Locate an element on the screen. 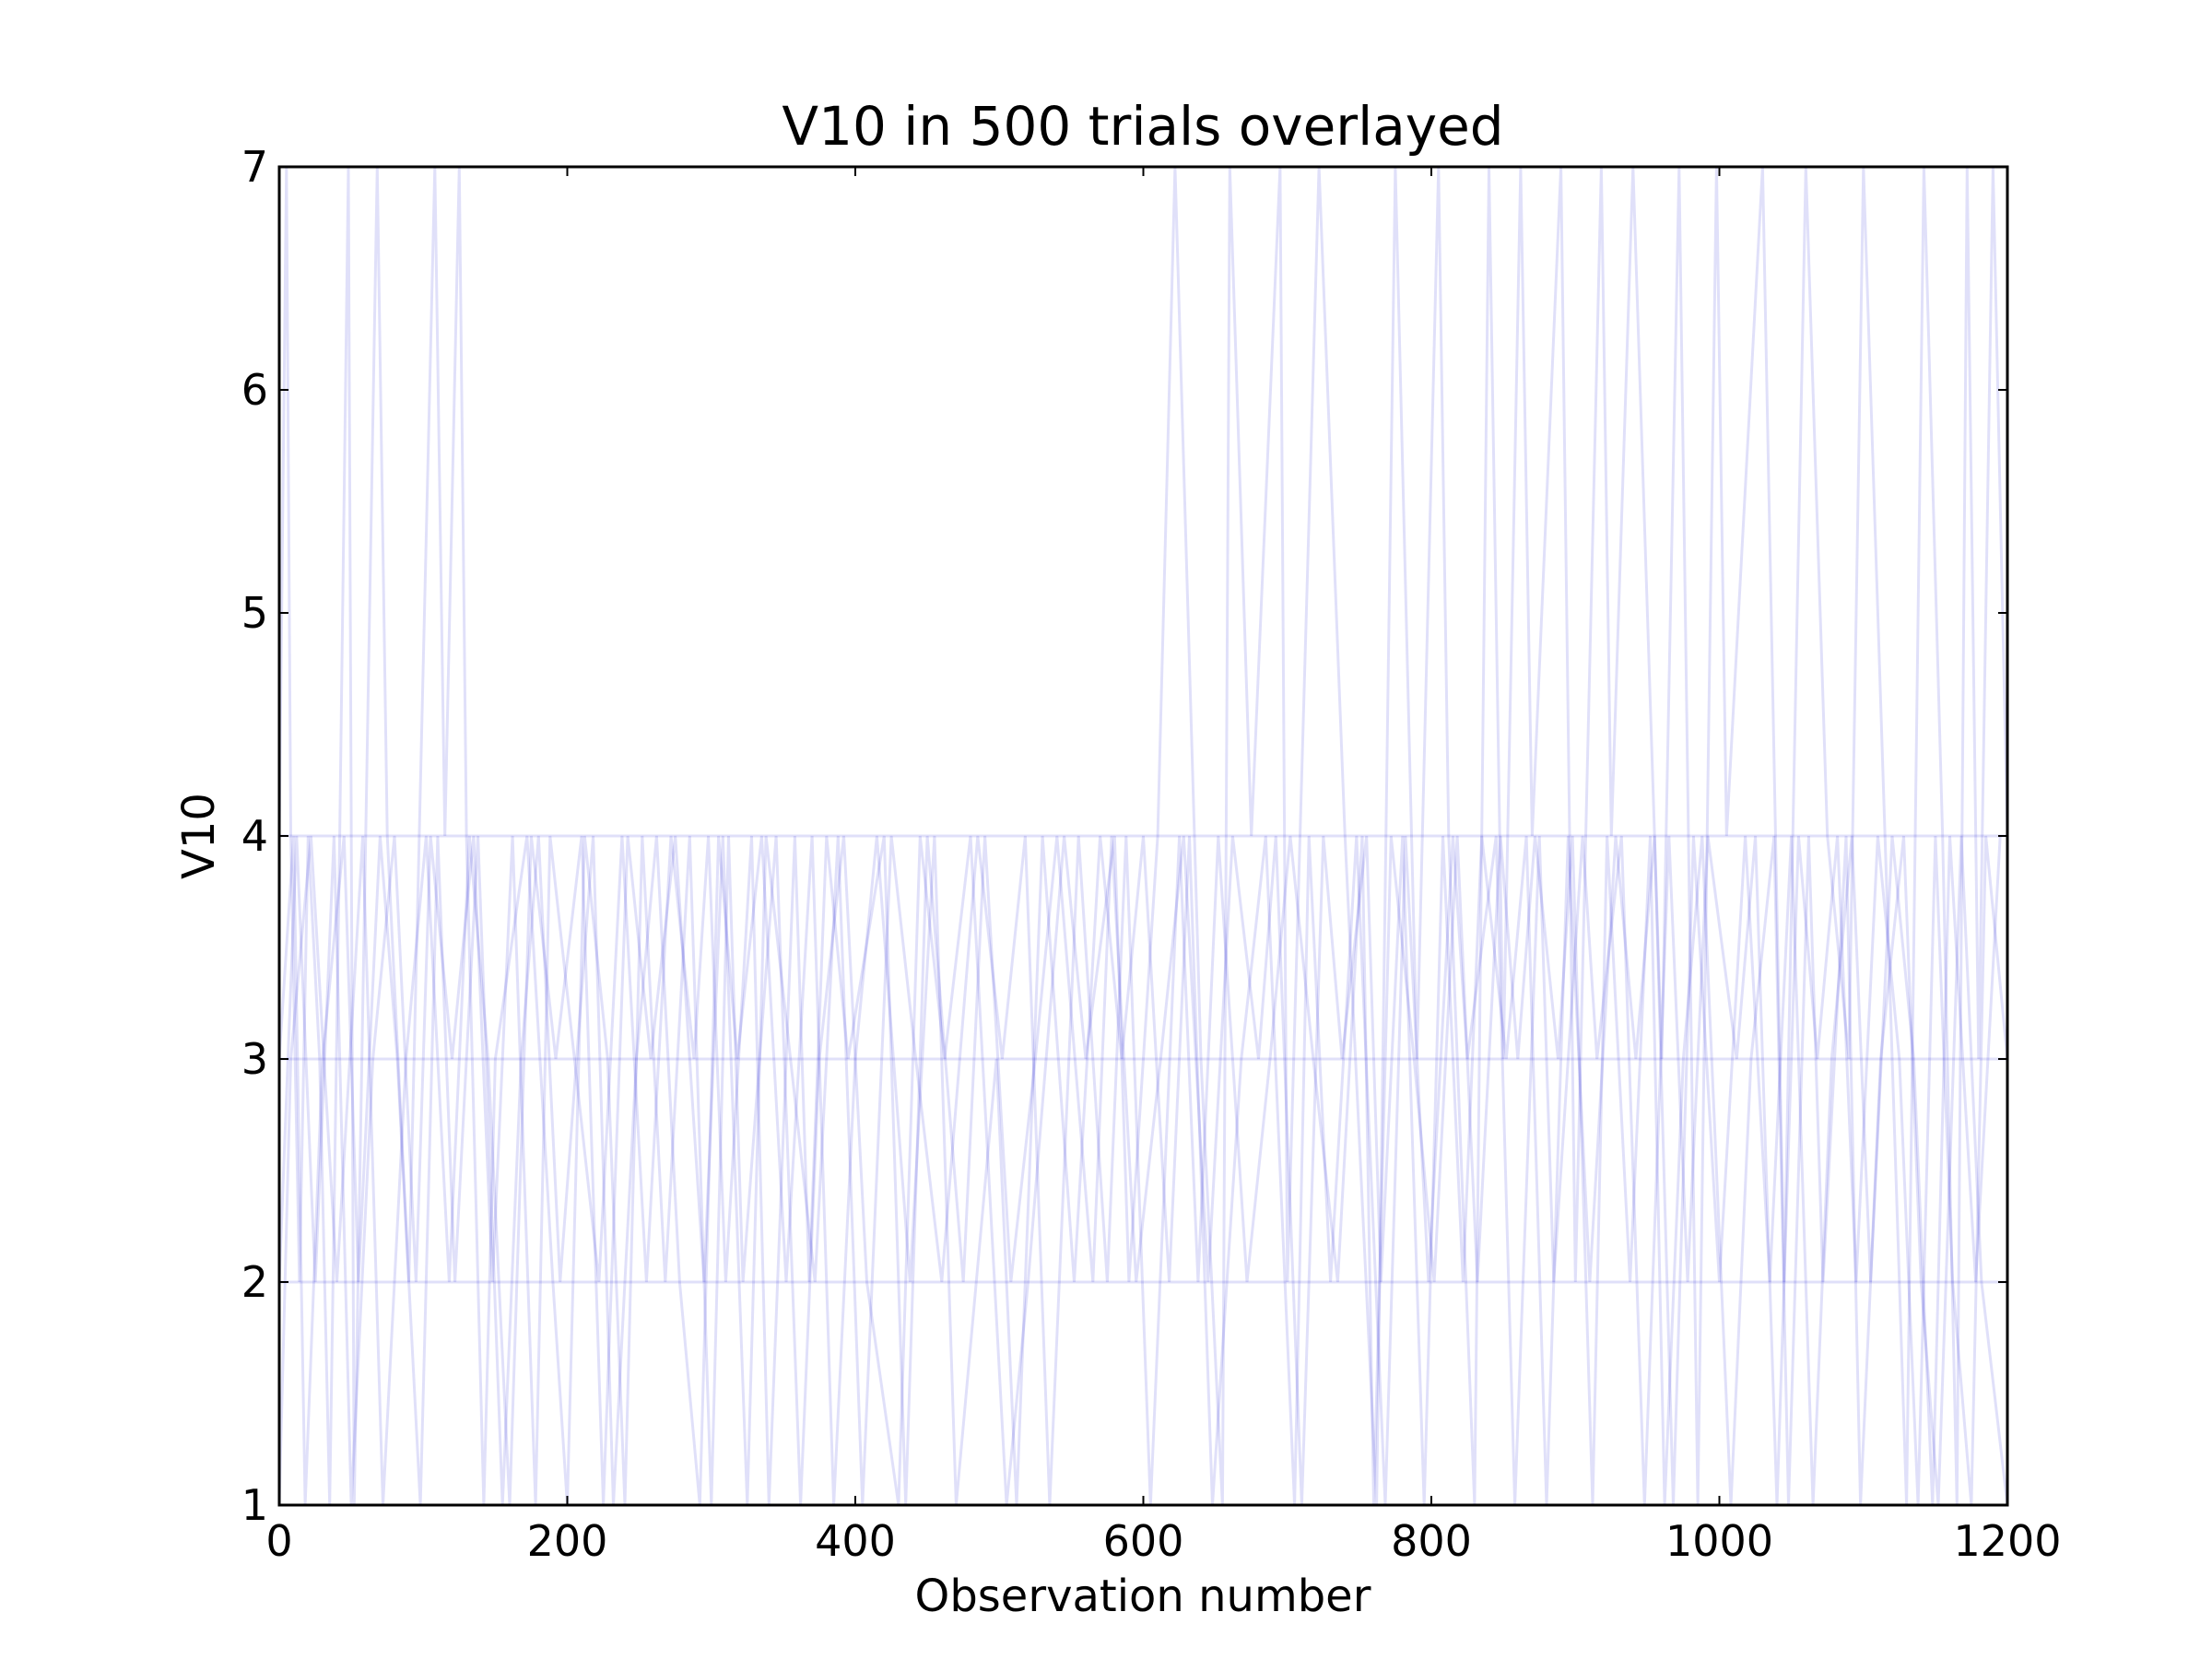 Image resolution: width=2212 pixels, height=1659 pixels. y-tick-label-4: 4 is located at coordinates (254, 836).